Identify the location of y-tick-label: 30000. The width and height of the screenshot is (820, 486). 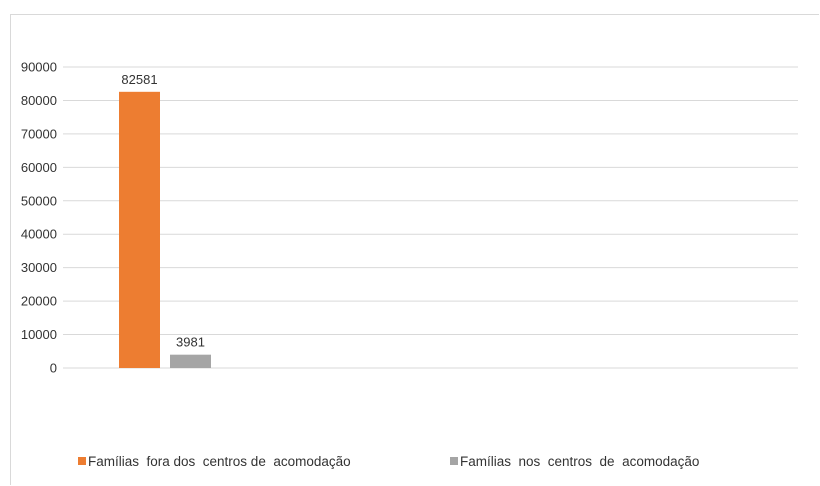
(39, 267).